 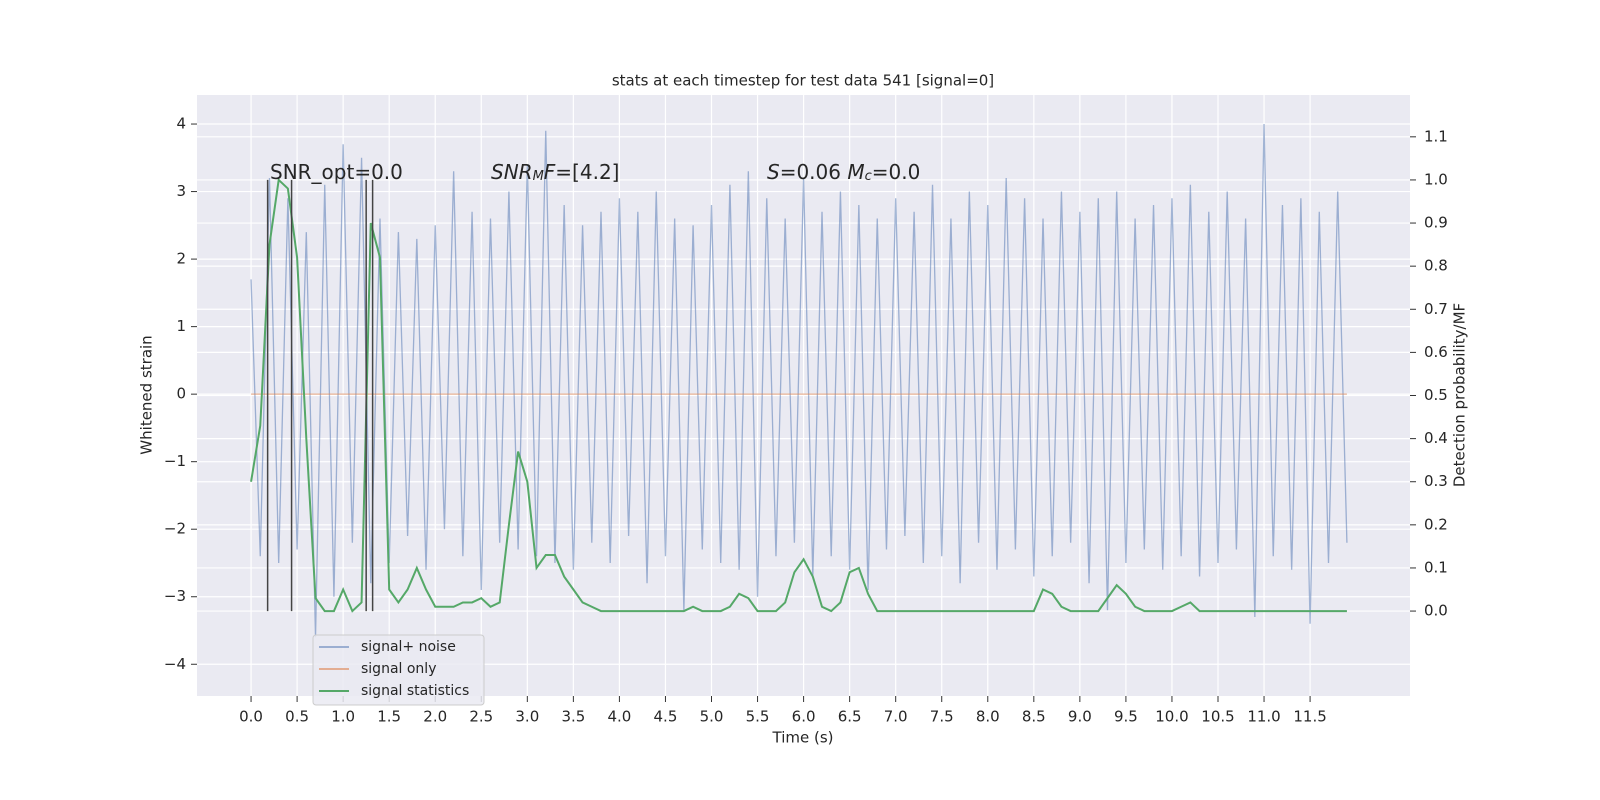 What do you see at coordinates (896, 172) in the screenshot?
I see `annotation-part: =0.0` at bounding box center [896, 172].